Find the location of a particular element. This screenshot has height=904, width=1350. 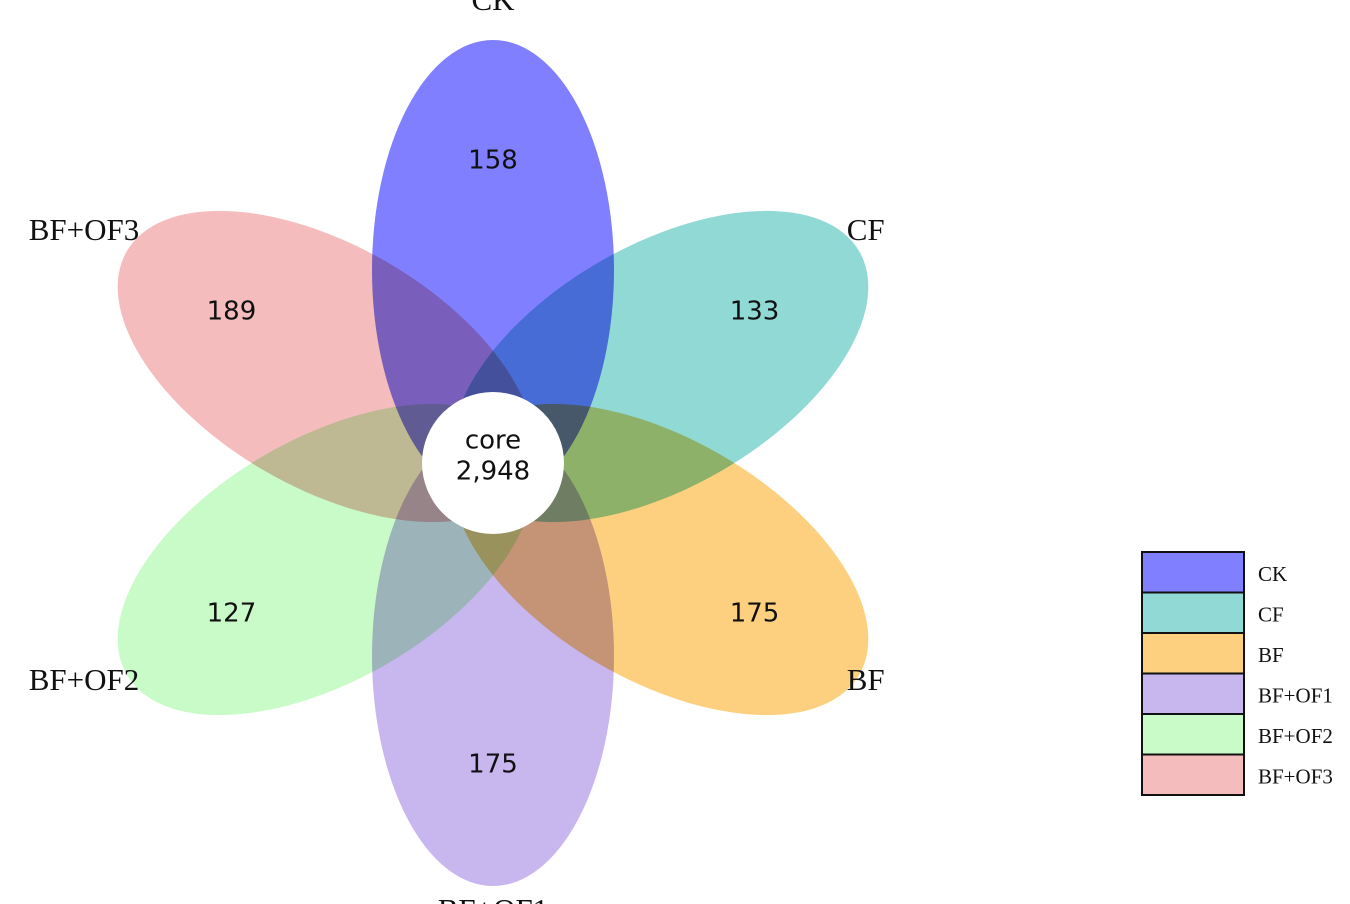

petal-name: BF+OF3 is located at coordinates (84, 229).